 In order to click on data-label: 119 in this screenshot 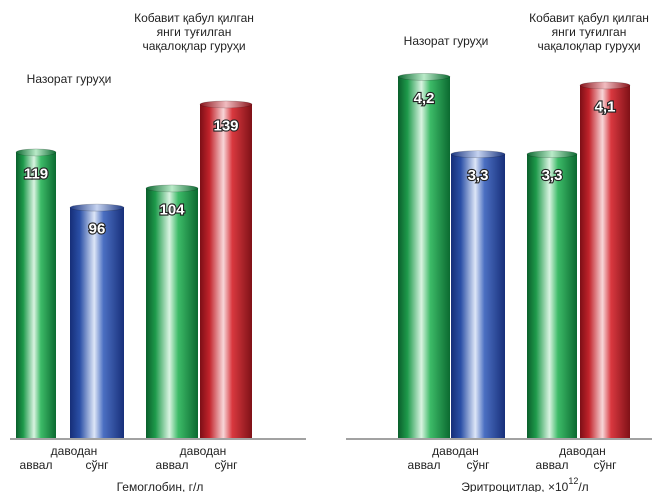, I will do `click(36, 173)`.